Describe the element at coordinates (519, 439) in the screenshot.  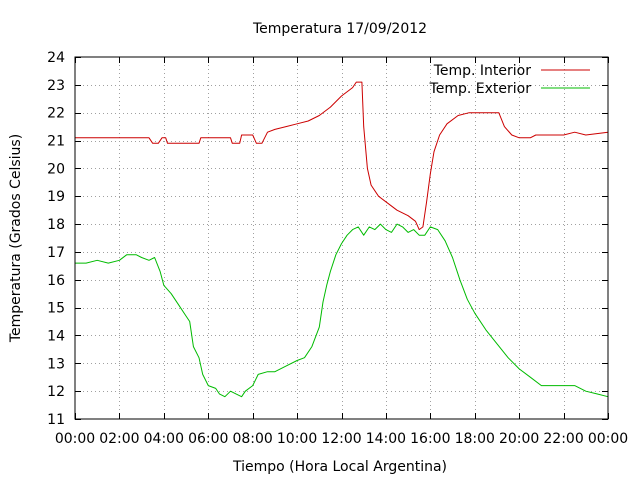
I see `x-tick-label: 20:00` at that location.